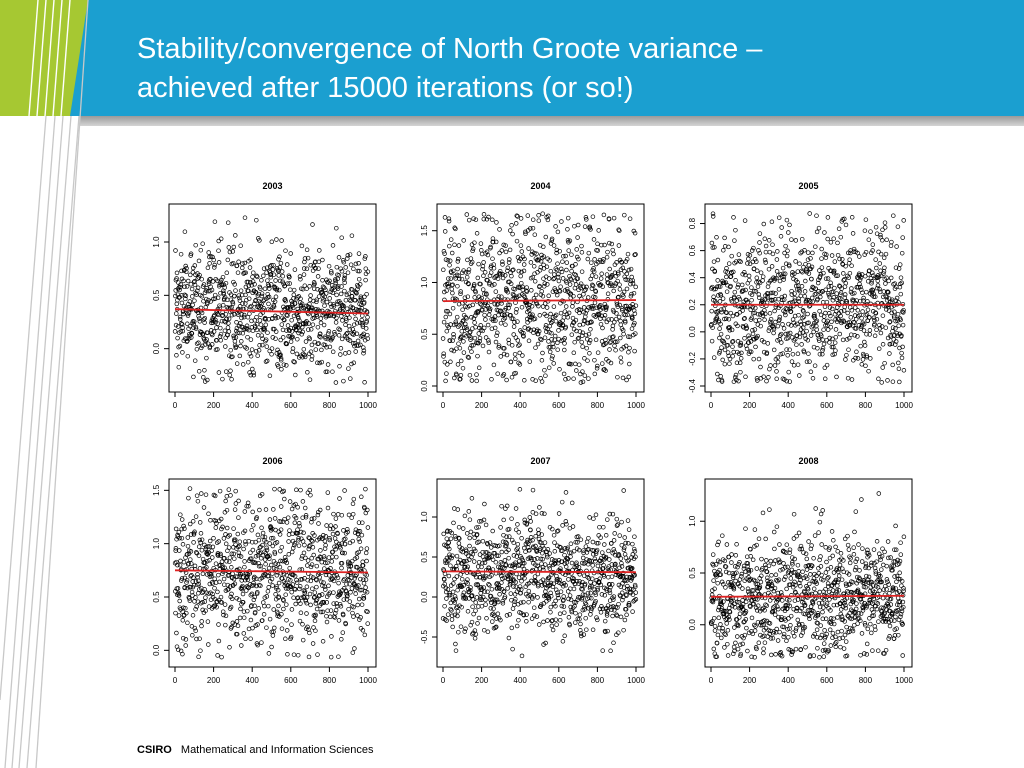 The image size is (1024, 768). What do you see at coordinates (291, 405) in the screenshot?
I see `x-tick-label: 600` at bounding box center [291, 405].